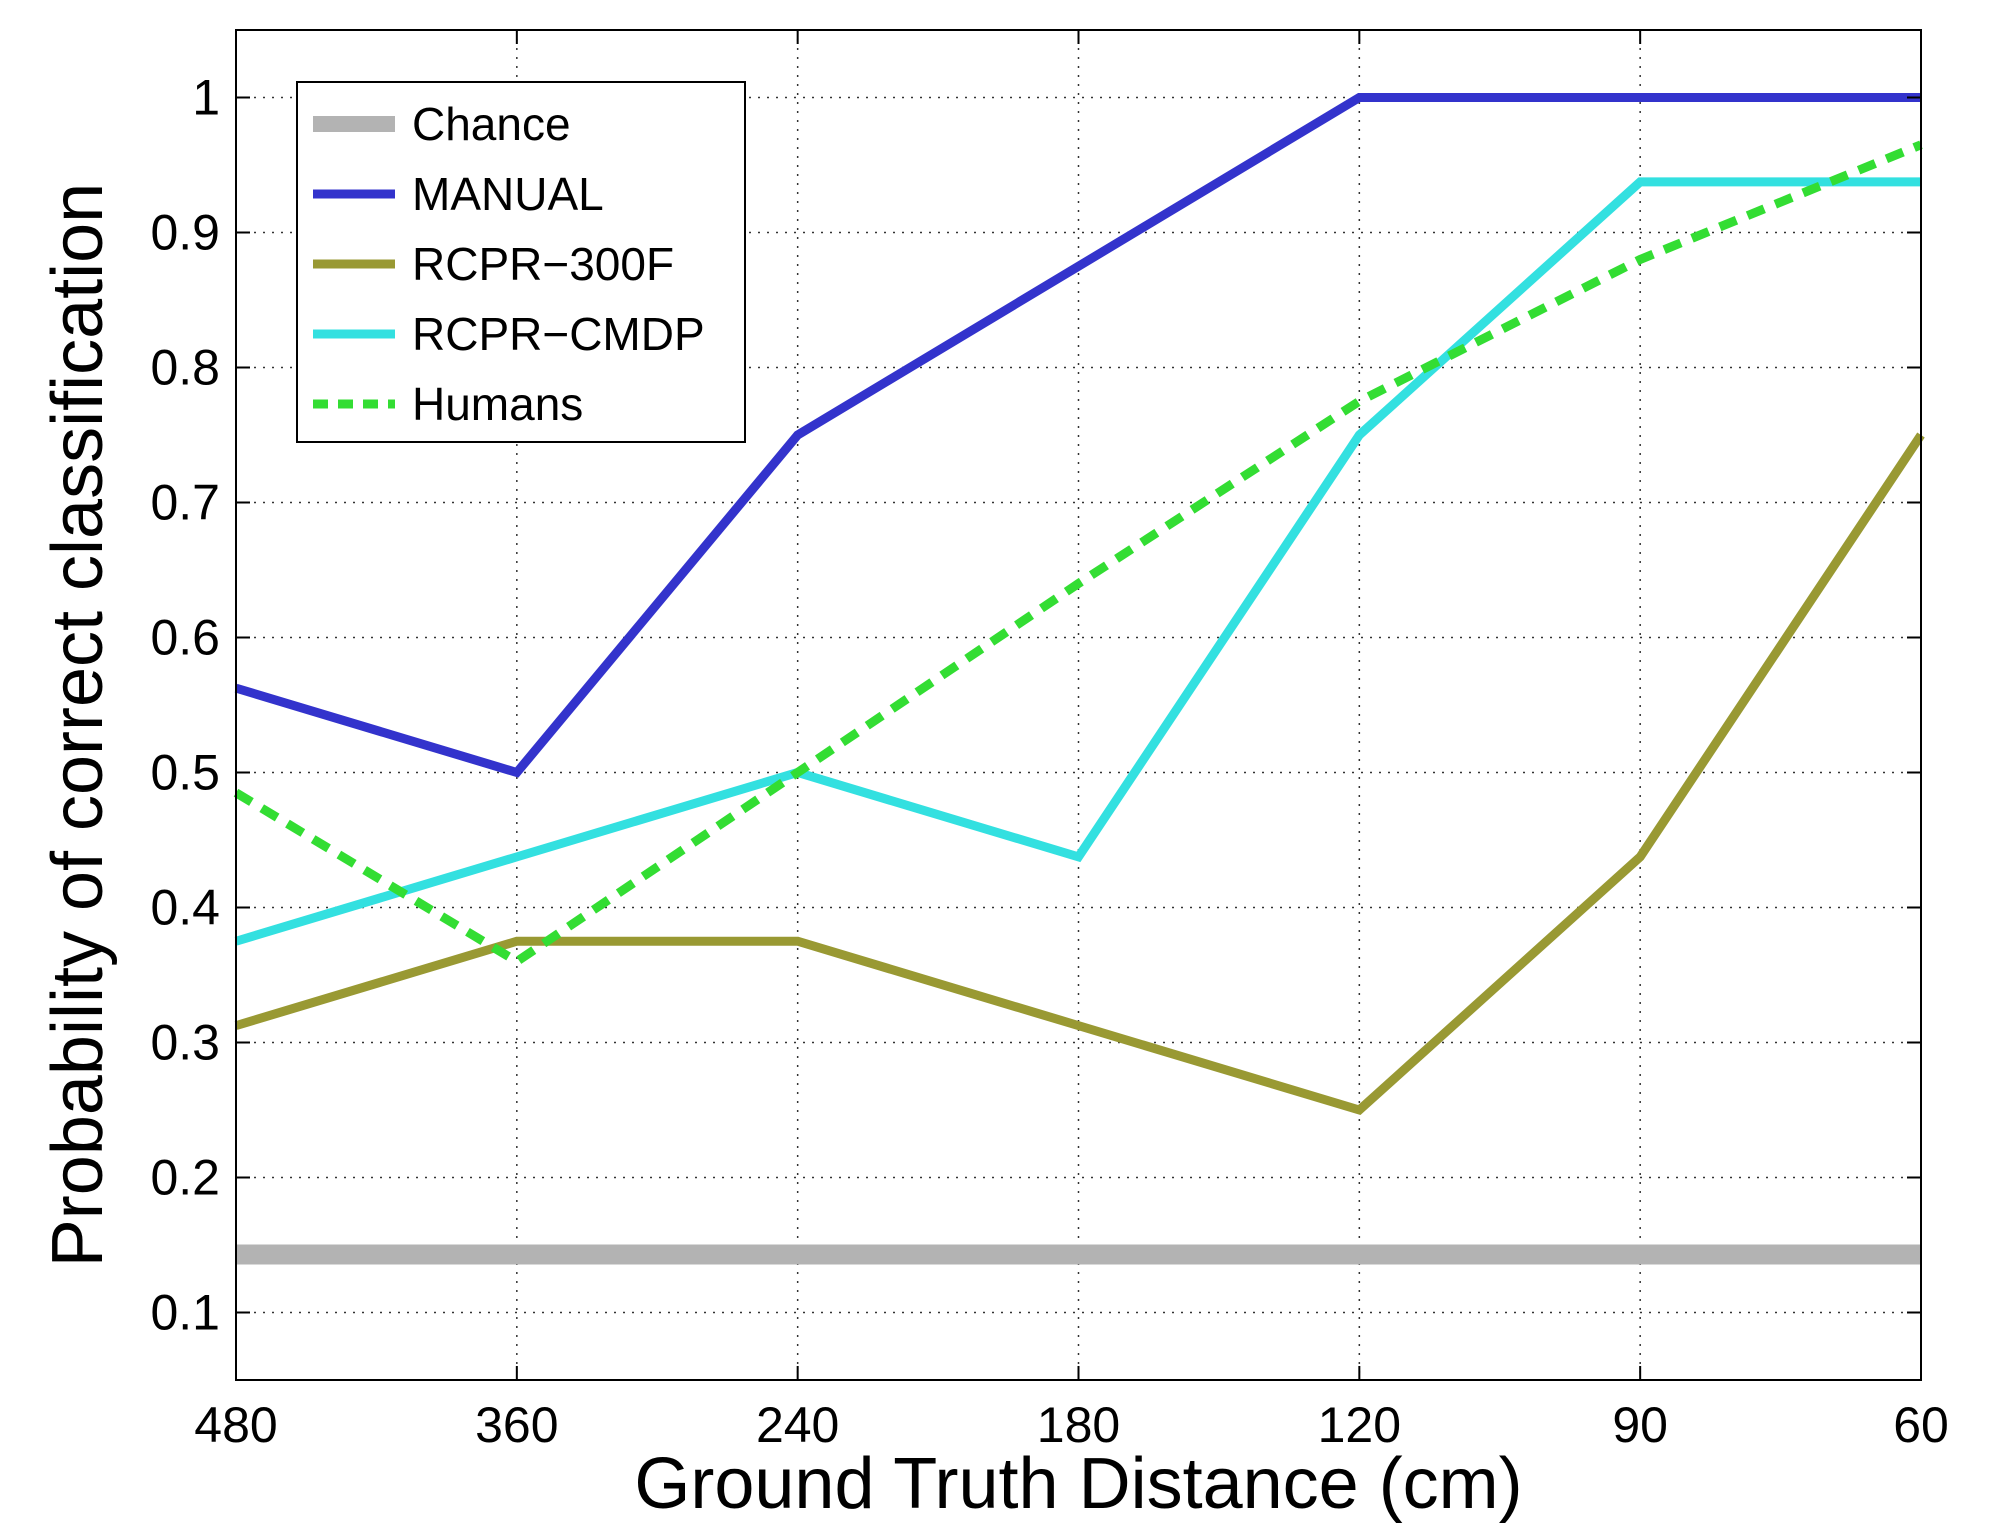  What do you see at coordinates (185, 908) in the screenshot?
I see `y-tick-label: 0.4` at bounding box center [185, 908].